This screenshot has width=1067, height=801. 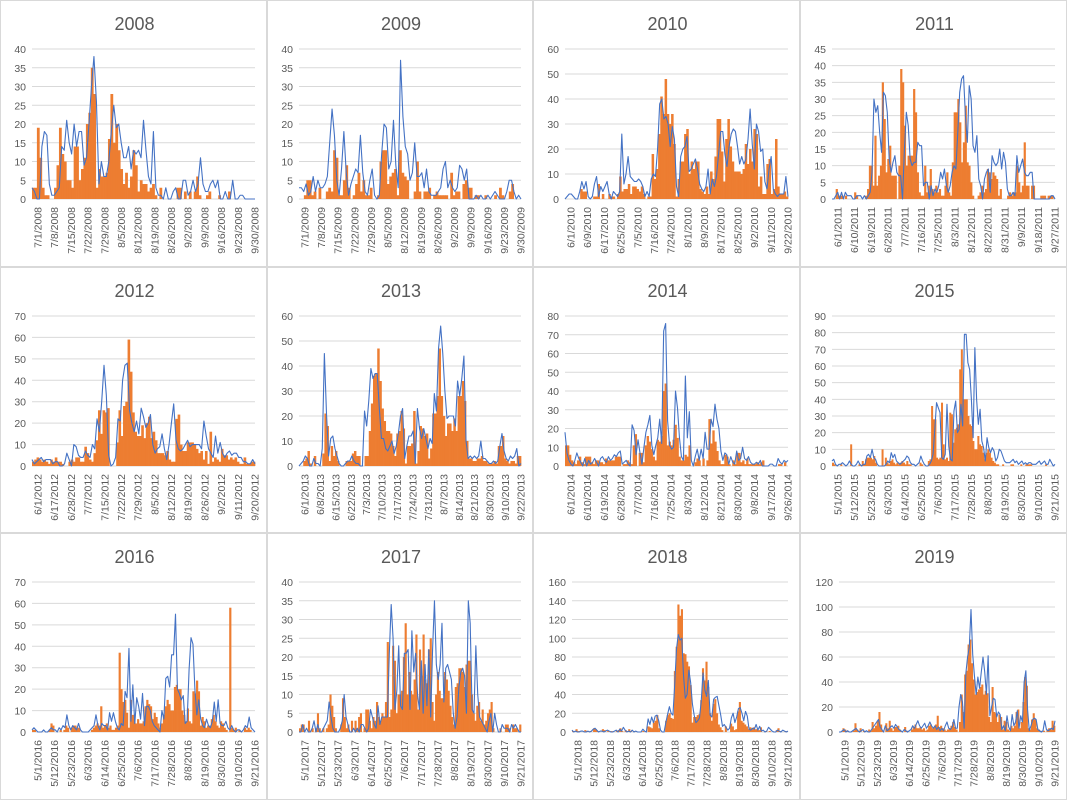 What do you see at coordinates (611, 763) in the screenshot?
I see `x-tick-label: 5/23/2018` at bounding box center [611, 763].